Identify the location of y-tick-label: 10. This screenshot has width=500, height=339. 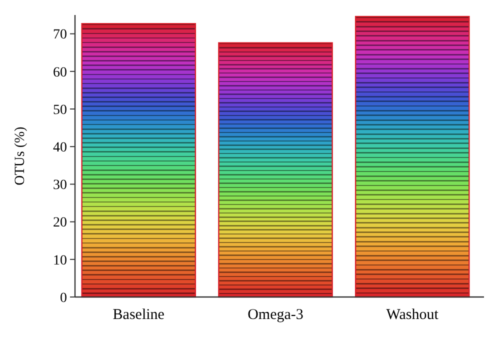
(60, 260).